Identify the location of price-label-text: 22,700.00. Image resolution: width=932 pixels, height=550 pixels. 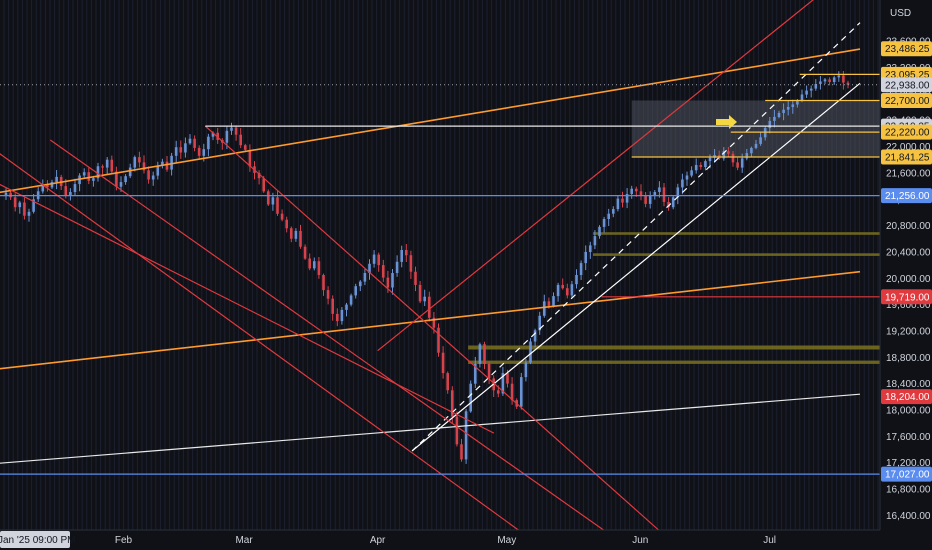
(907, 101).